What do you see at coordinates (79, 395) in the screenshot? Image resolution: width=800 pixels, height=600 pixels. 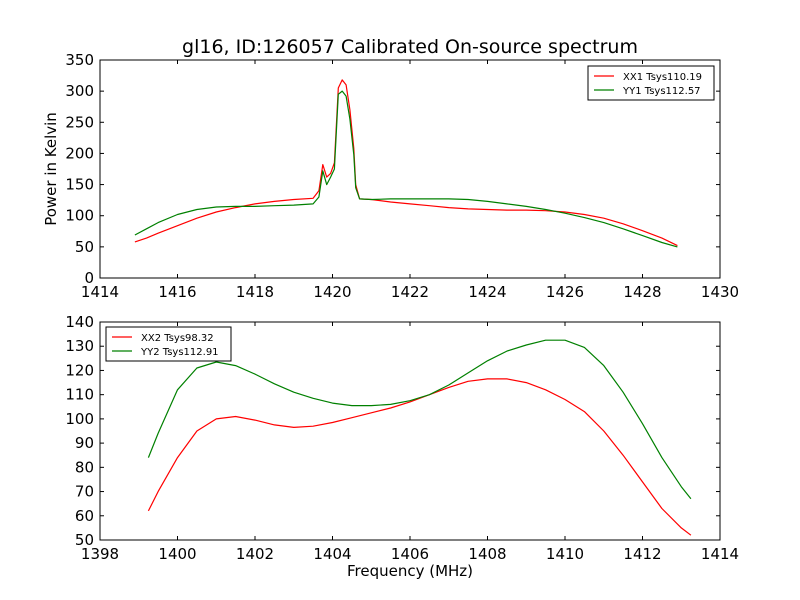 I see `y-tick-label-2-7: 110` at bounding box center [79, 395].